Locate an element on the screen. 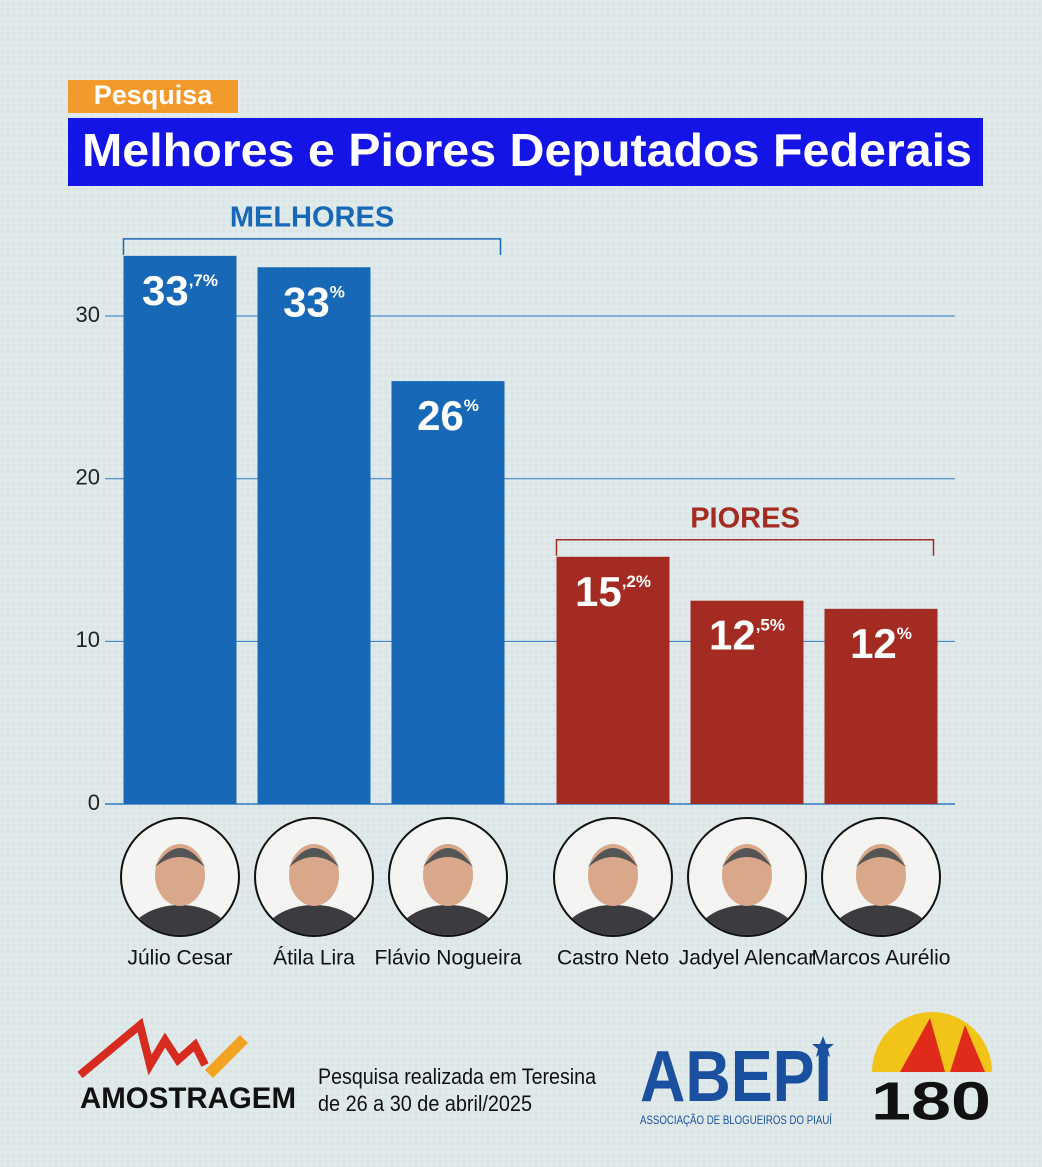  value-label: 12% is located at coordinates (881, 643).